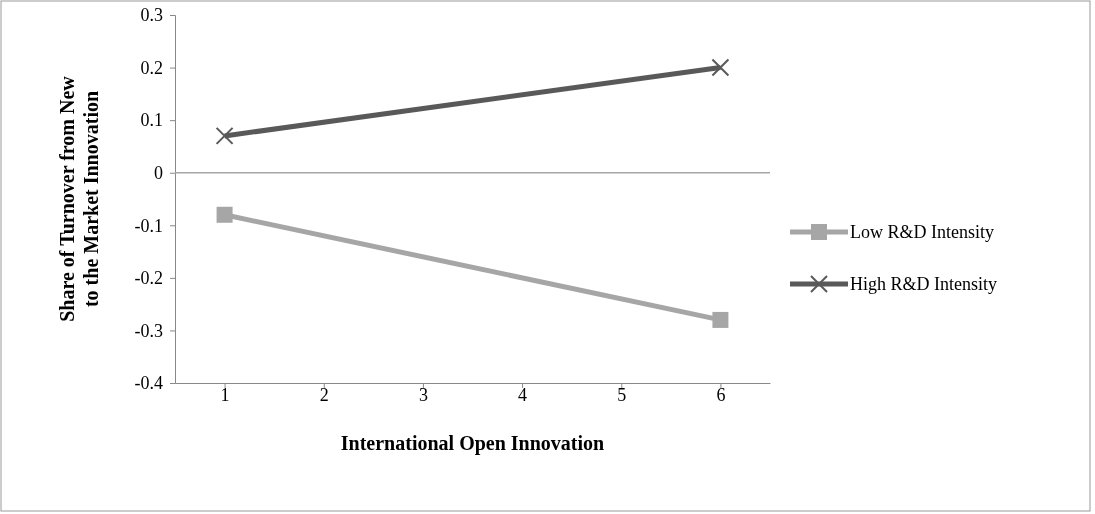  What do you see at coordinates (721, 395) in the screenshot?
I see `x-tick-label: 6` at bounding box center [721, 395].